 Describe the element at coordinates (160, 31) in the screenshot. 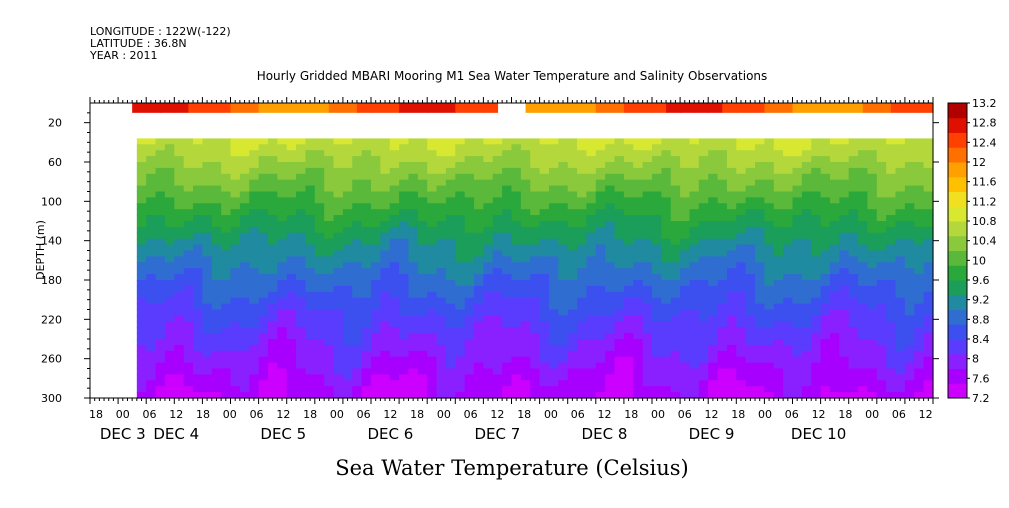

I see `longitude-label: LONGITUDE : 122W(-122)` at that location.